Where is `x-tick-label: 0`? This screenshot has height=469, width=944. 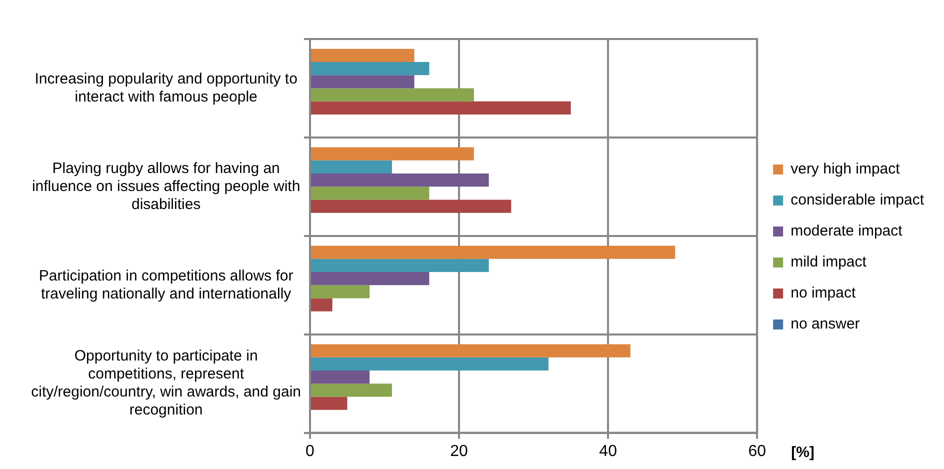 x-tick-label: 0 is located at coordinates (310, 451).